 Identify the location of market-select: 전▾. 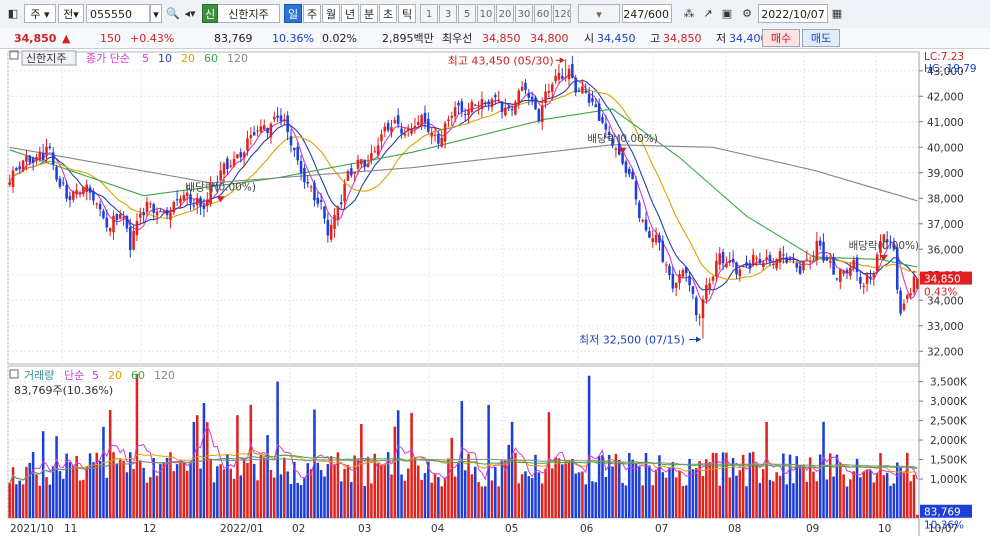
(71, 13).